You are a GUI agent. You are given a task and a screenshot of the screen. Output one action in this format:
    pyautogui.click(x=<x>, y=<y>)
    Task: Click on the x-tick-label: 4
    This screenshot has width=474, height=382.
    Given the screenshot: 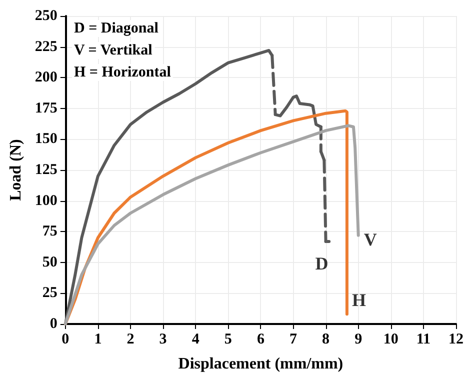 What is the action you would take?
    pyautogui.click(x=196, y=340)
    